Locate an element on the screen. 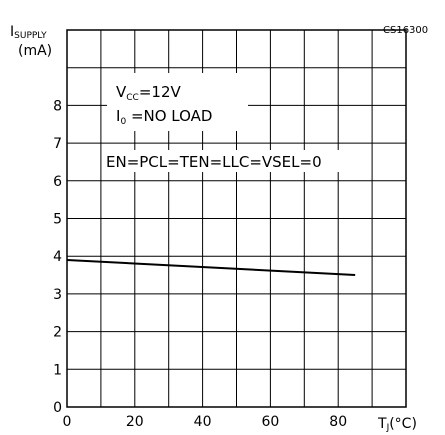  x-tick-label: 40 is located at coordinates (203, 422).